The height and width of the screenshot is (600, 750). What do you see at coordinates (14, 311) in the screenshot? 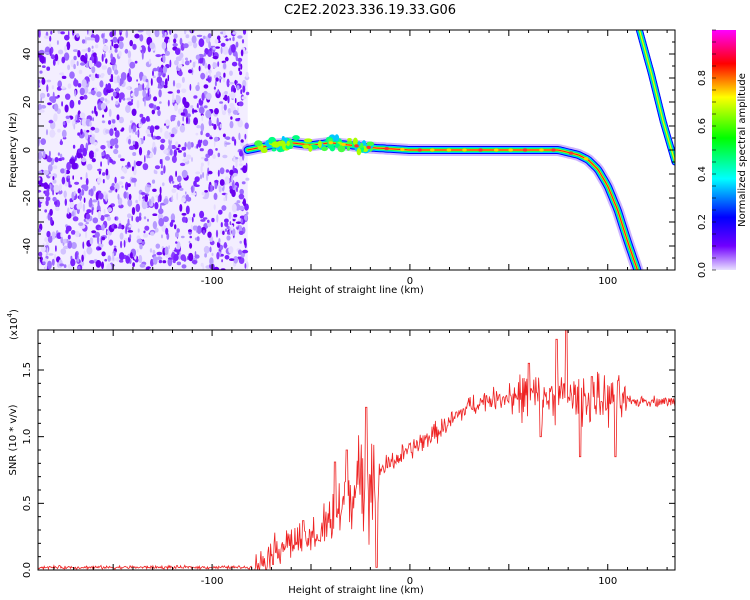
I see `snr-multiplier-close: )` at bounding box center [14, 311].